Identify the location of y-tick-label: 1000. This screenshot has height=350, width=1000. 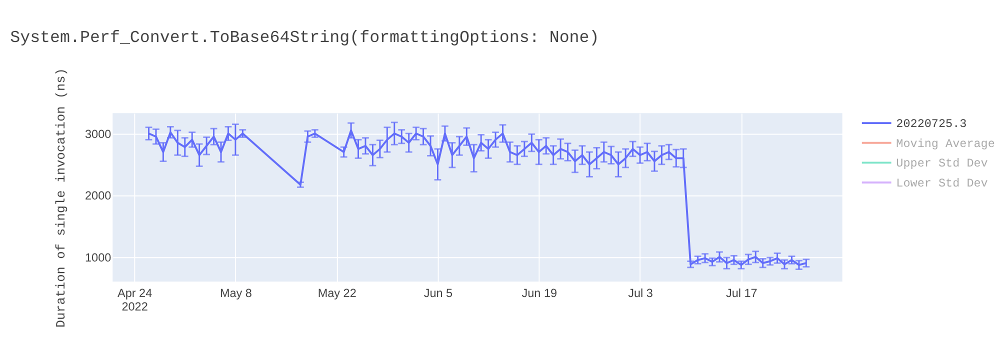
(98, 257).